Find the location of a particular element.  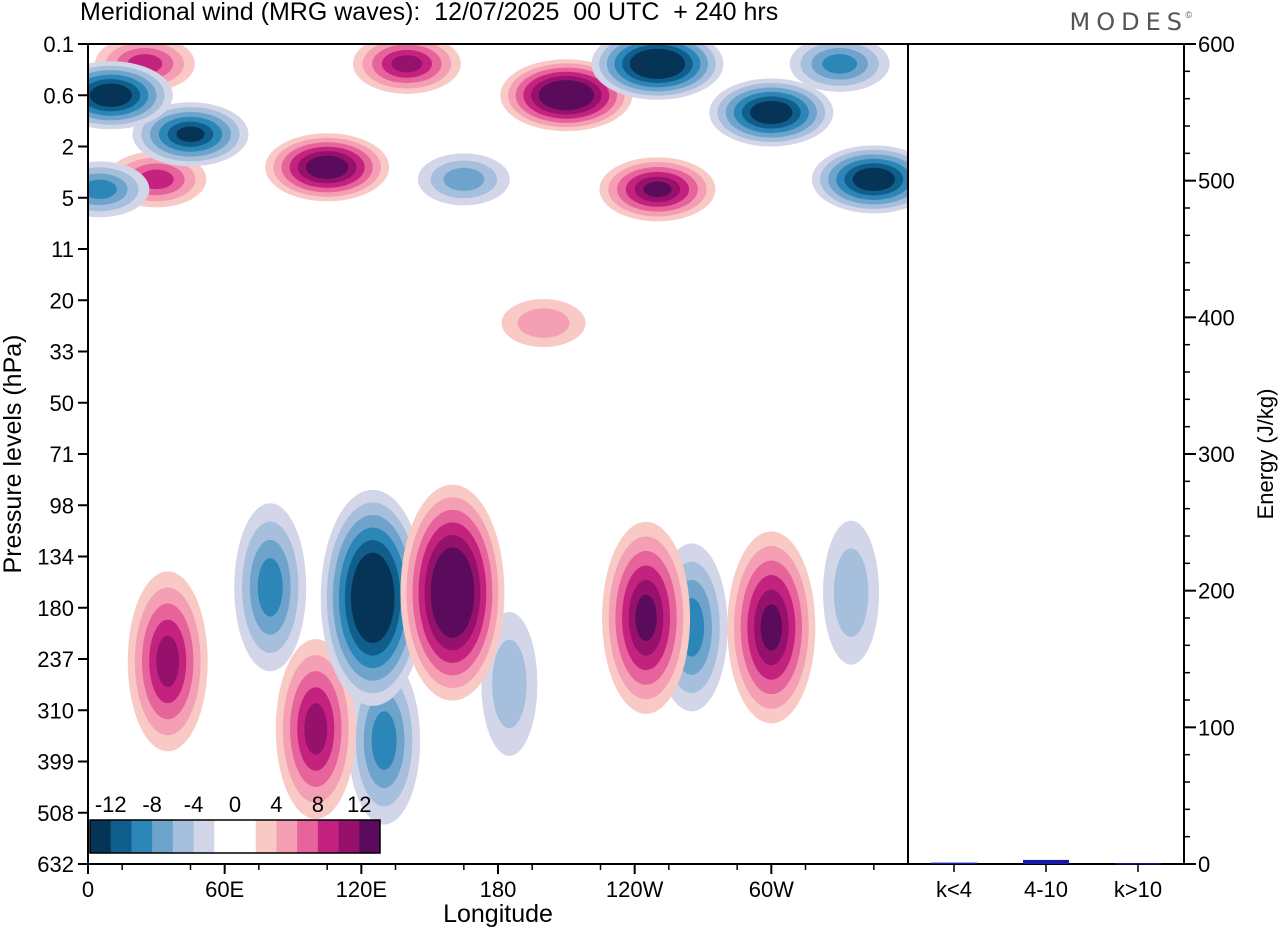

colorbar-label: 0 is located at coordinates (235, 804).